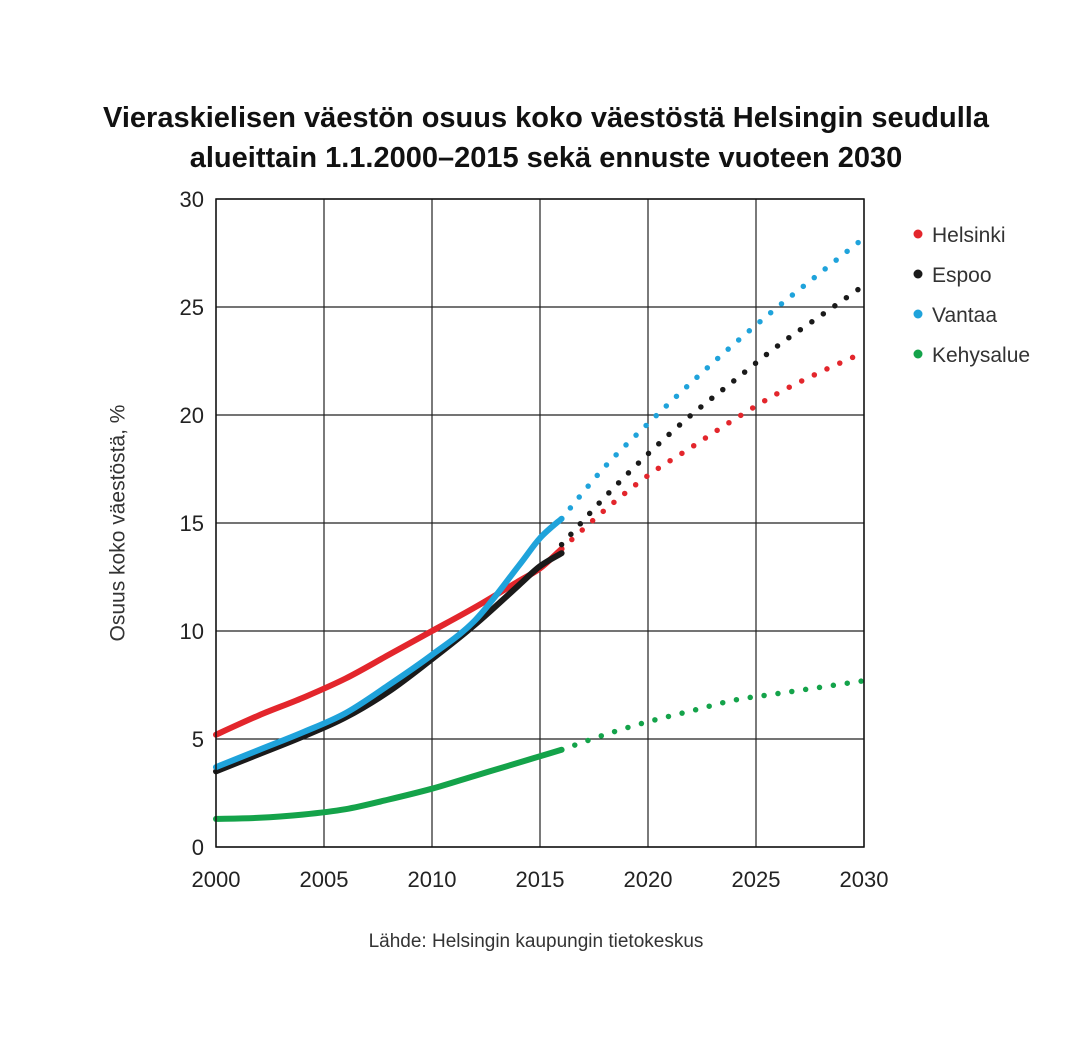 This screenshot has width=1092, height=1040. Describe the element at coordinates (198, 847) in the screenshot. I see `y-tick-label: 0` at that location.